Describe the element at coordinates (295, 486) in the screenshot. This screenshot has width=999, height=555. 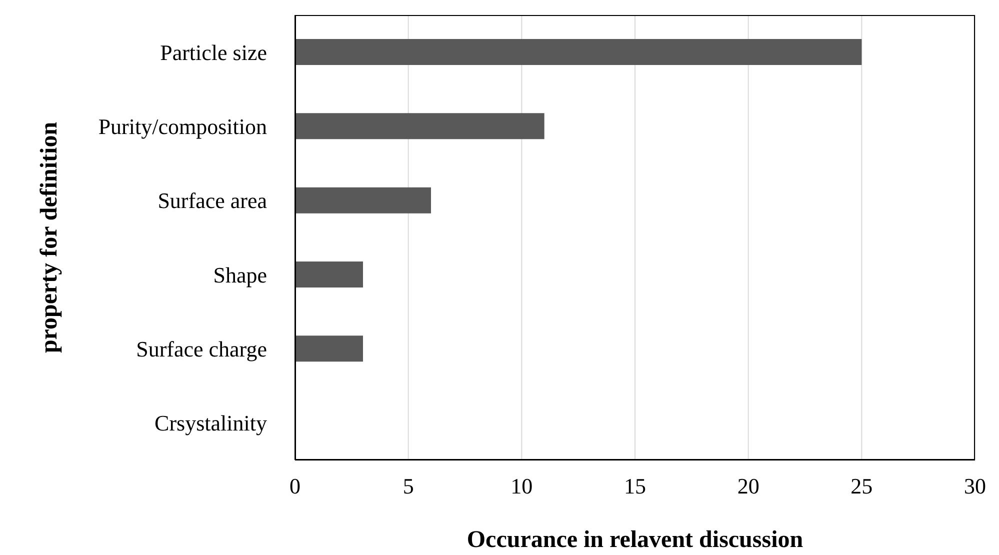
I see `x-tick-label: 0` at that location.